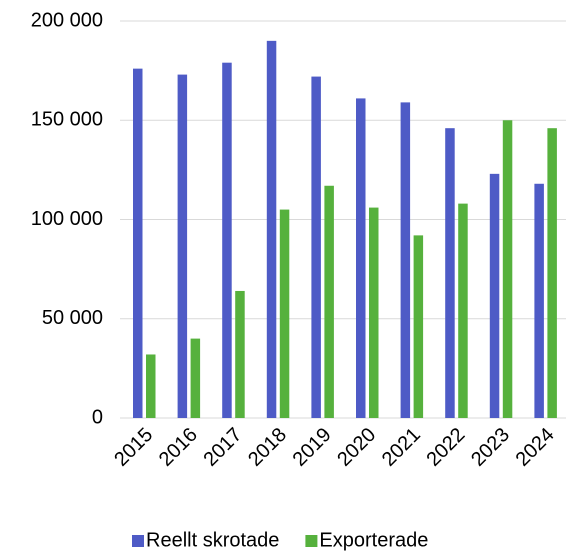 This screenshot has width=566, height=551. What do you see at coordinates (445, 447) in the screenshot?
I see `x-tick-label: 2022` at bounding box center [445, 447].